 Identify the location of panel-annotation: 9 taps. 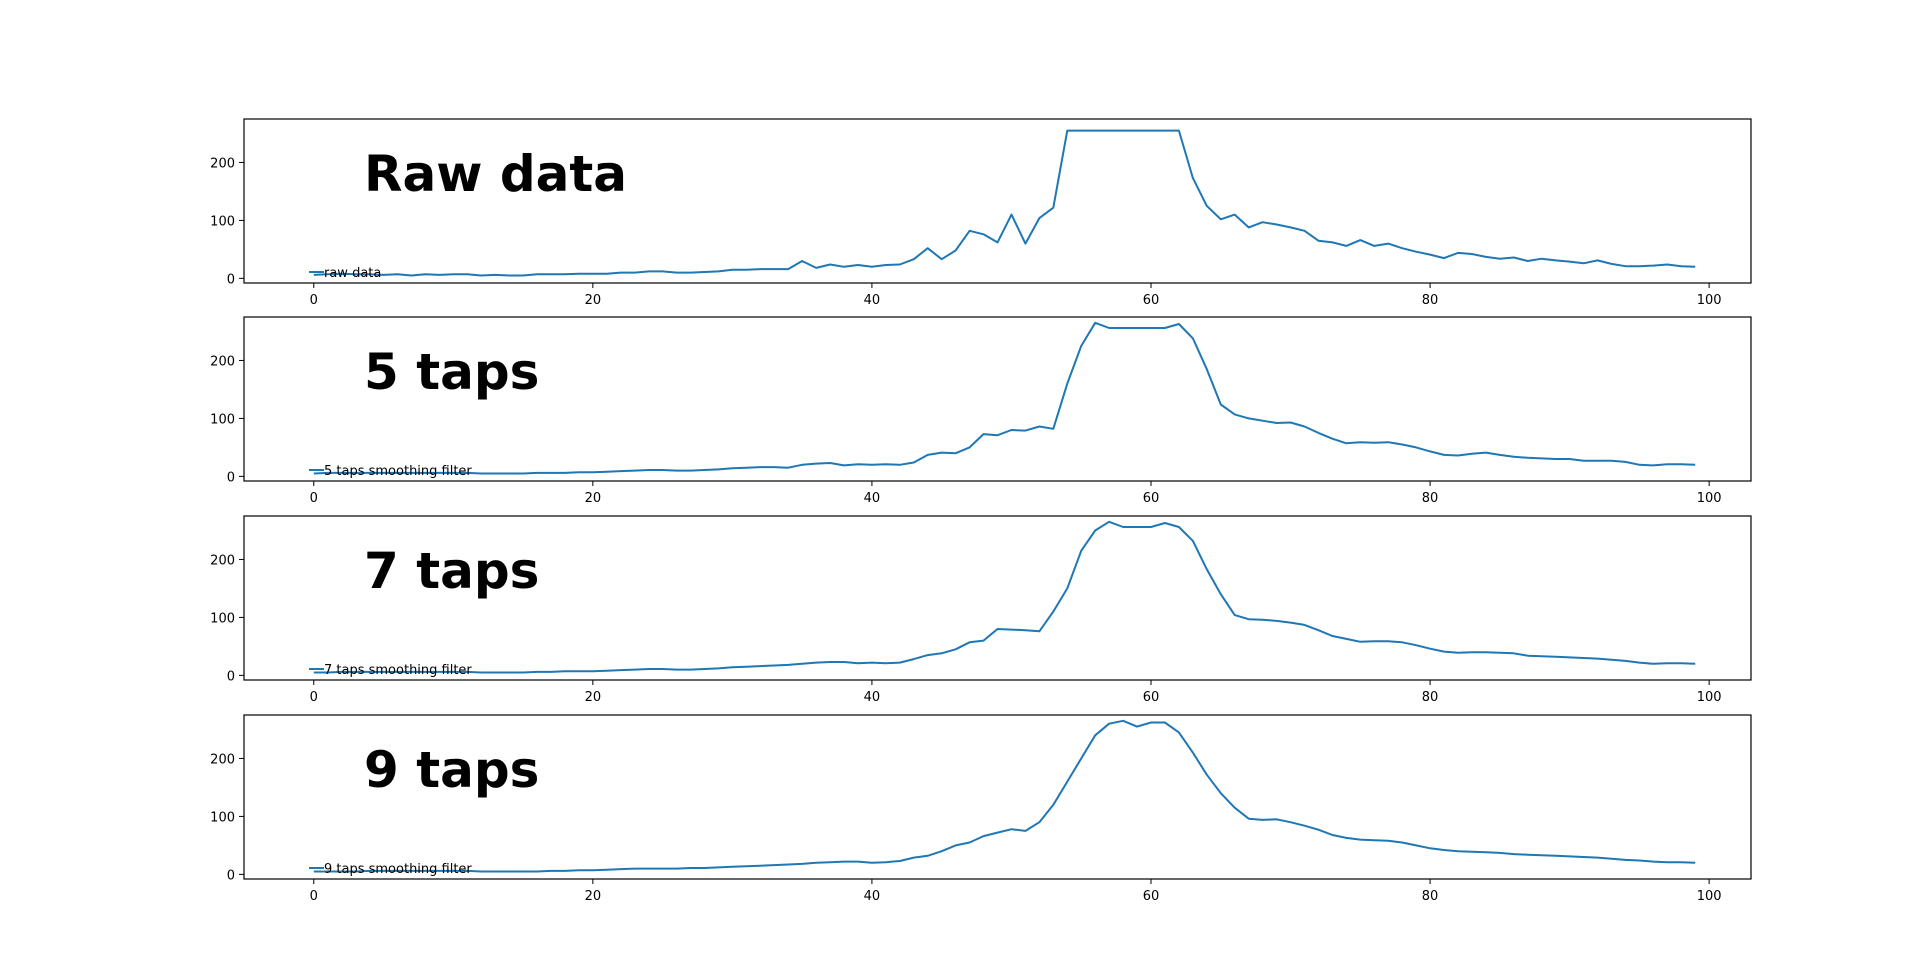
(451, 770).